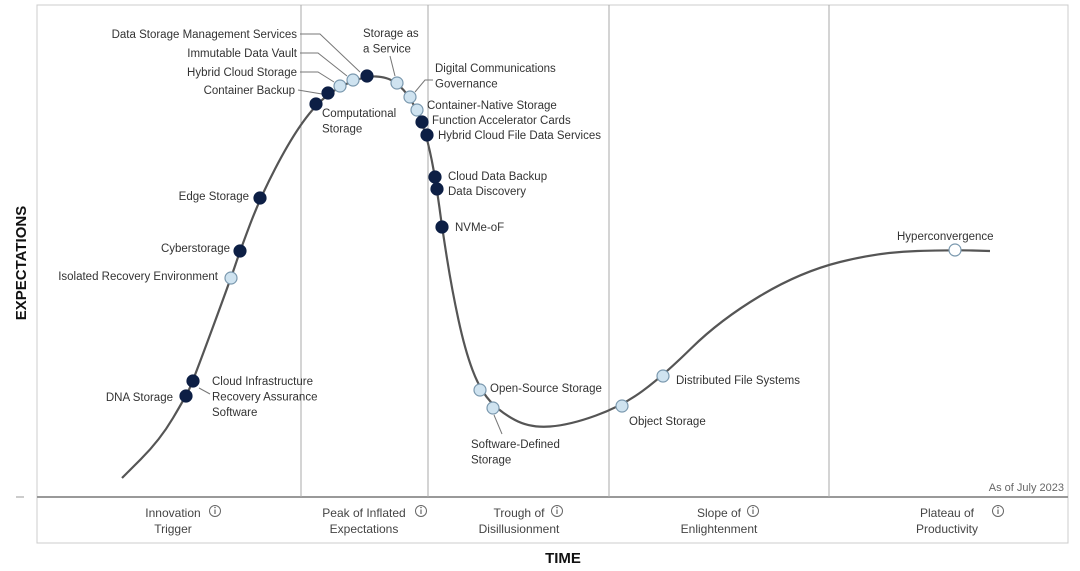 The image size is (1080, 571). Describe the element at coordinates (660, 413) in the screenshot. I see `technology-object-storage: Object Storage` at that location.